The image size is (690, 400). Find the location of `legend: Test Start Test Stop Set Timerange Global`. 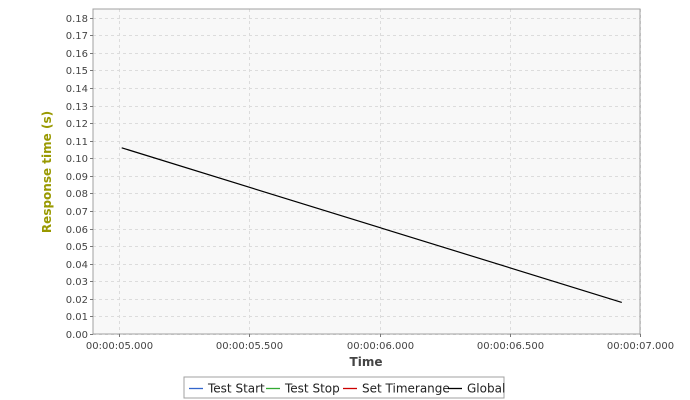

legend: Test Start Test Stop Set Timerange Global is located at coordinates (344, 387).